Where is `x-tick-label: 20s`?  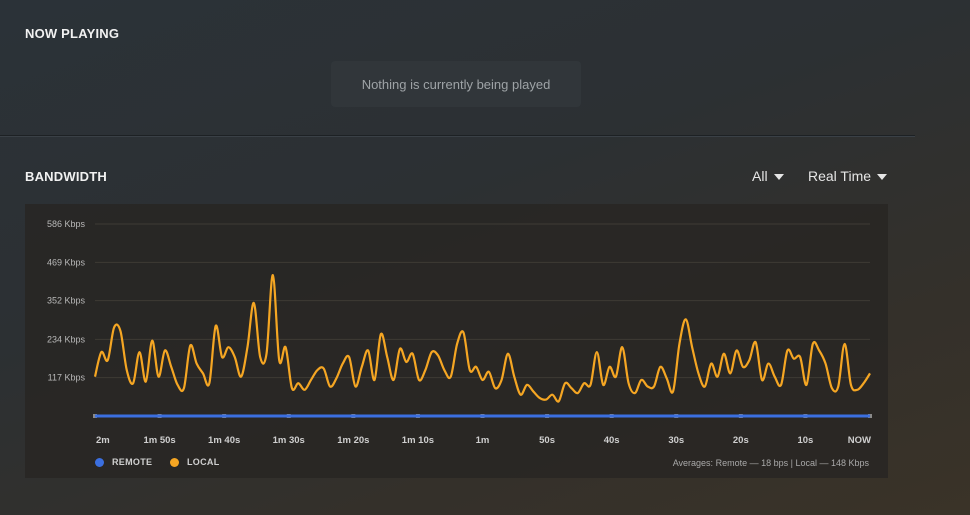 x-tick-label: 20s is located at coordinates (741, 440).